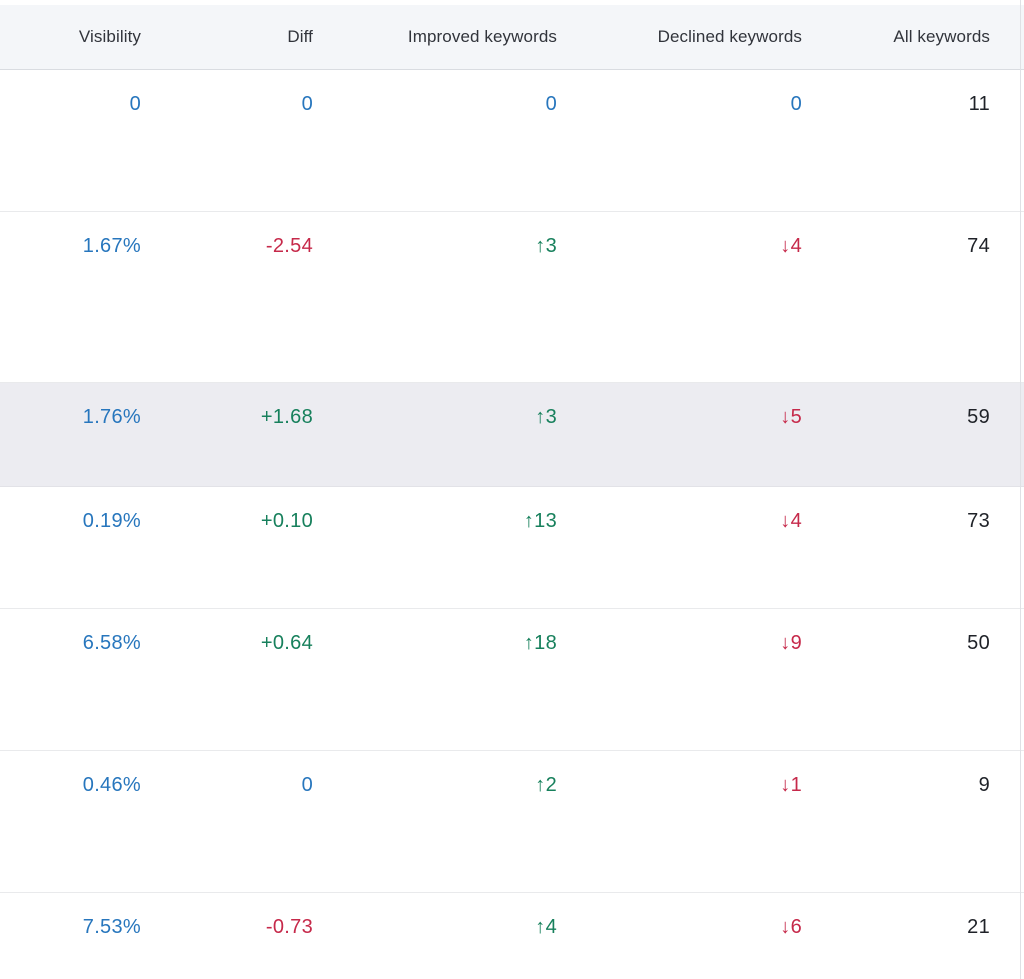 Image resolution: width=1024 pixels, height=979 pixels. Describe the element at coordinates (111, 521) in the screenshot. I see `visibility-value: 0.19%` at that location.